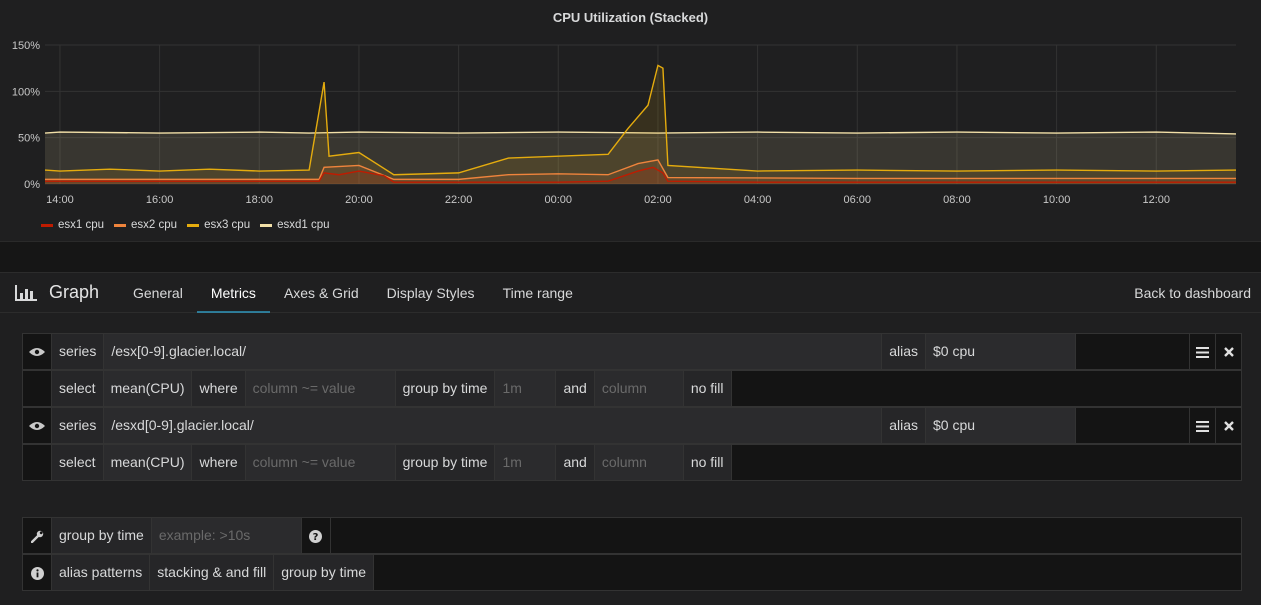 The width and height of the screenshot is (1261, 605). What do you see at coordinates (26, 46) in the screenshot?
I see `y-tick-label: 150%` at bounding box center [26, 46].